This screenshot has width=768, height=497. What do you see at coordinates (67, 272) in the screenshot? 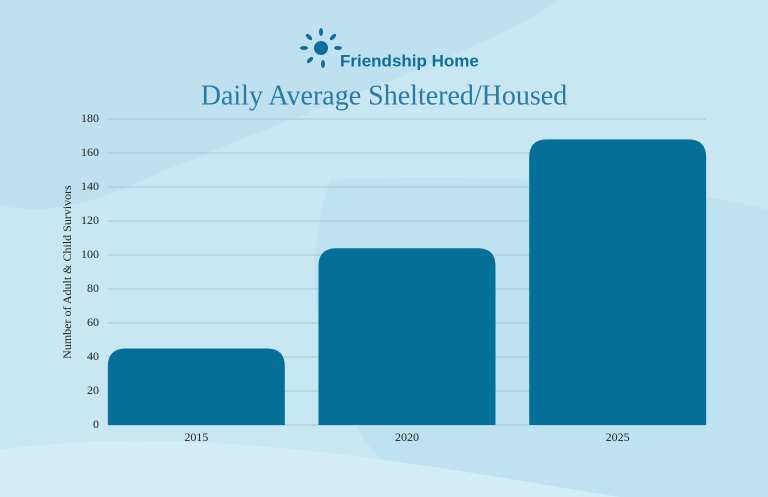
I see `y-axis-label: Number of Adult & Child Survivors` at bounding box center [67, 272].